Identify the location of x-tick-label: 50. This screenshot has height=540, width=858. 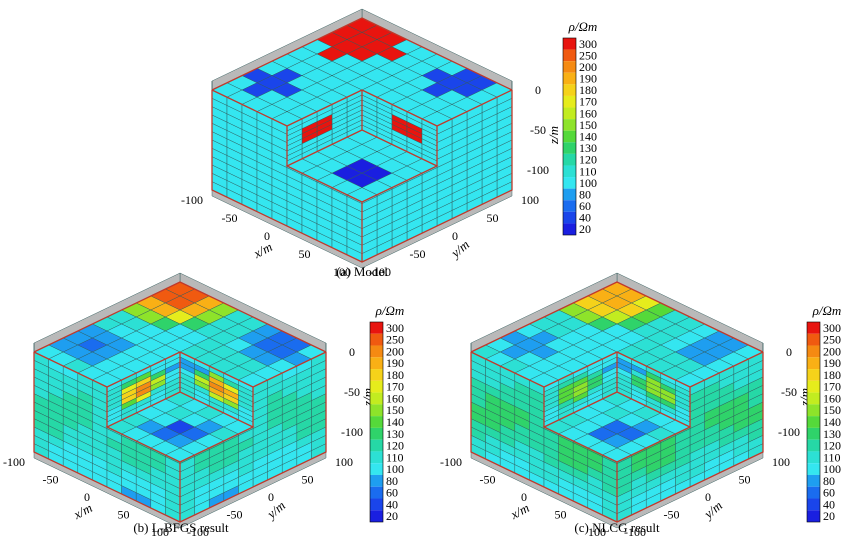
(124, 515).